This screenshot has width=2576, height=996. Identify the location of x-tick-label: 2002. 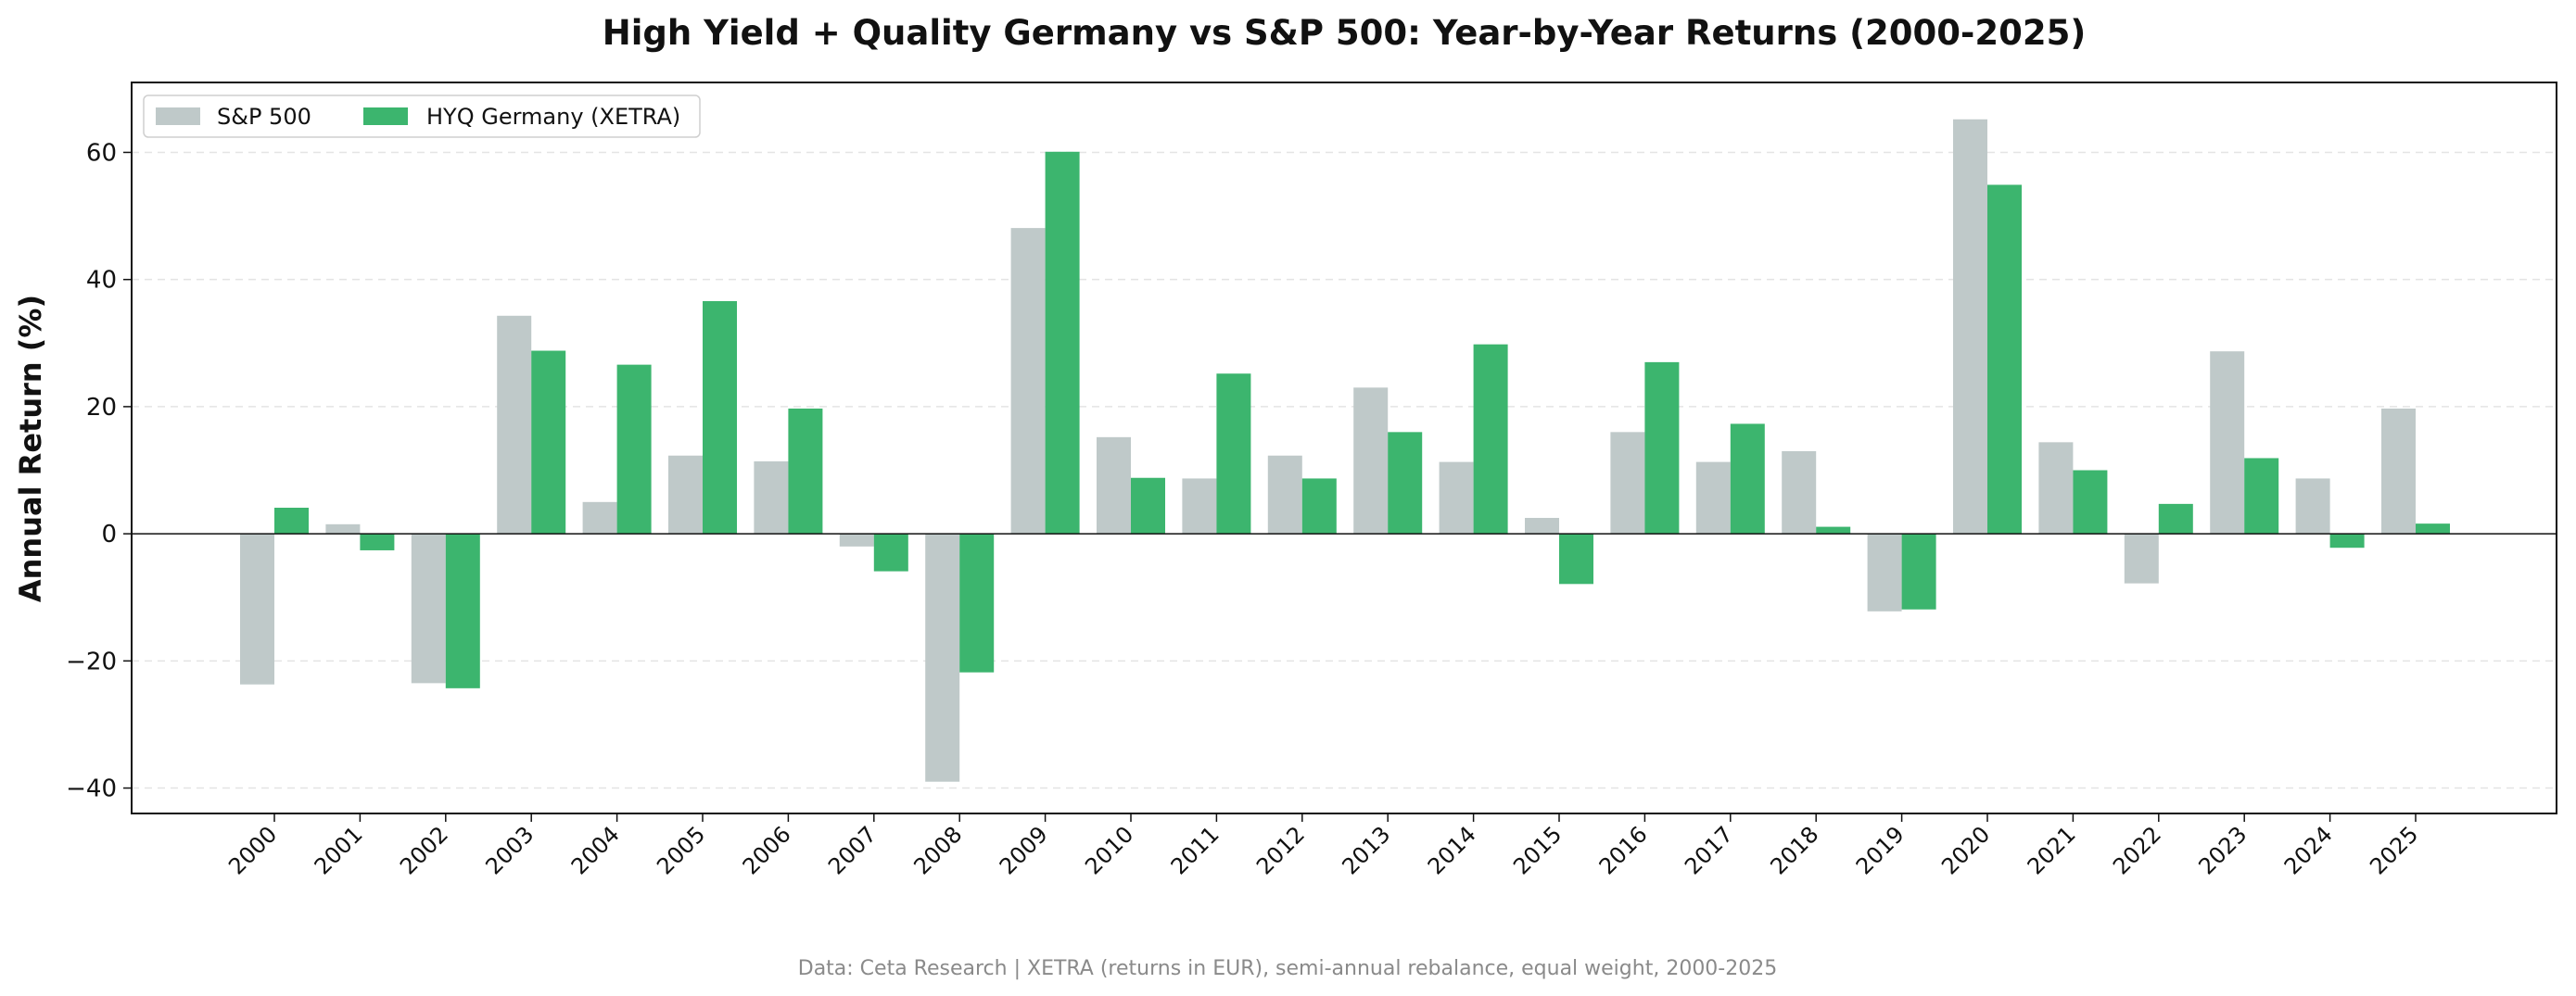
(424, 850).